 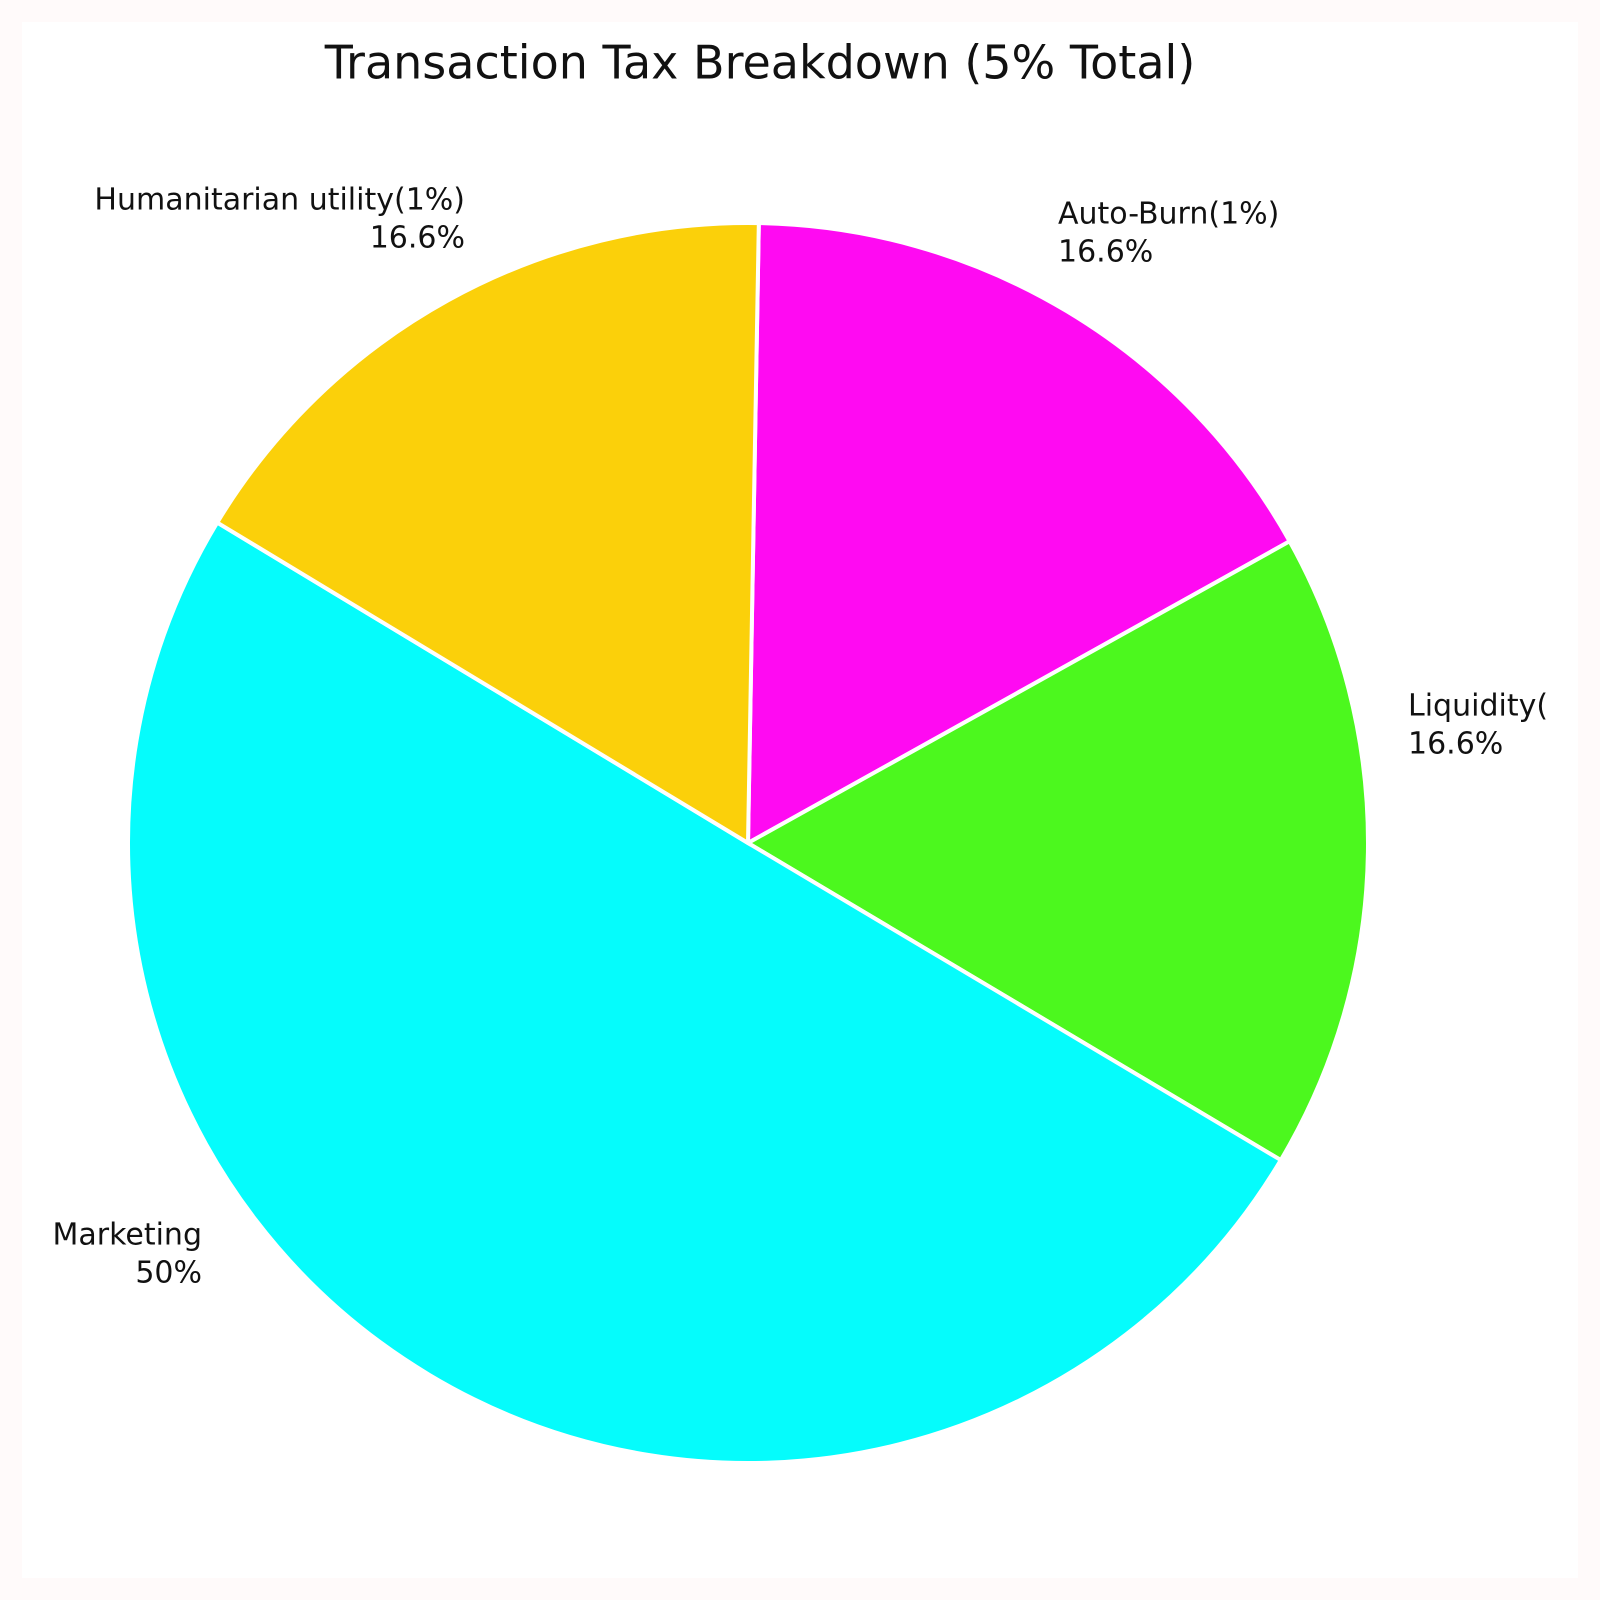 What do you see at coordinates (127, 1235) in the screenshot?
I see `slice-label: Marketing` at bounding box center [127, 1235].